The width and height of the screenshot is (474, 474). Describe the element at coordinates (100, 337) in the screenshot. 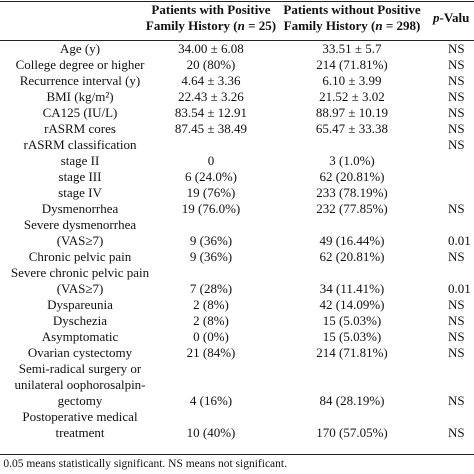

I see `row-label: Asymptomatic` at that location.